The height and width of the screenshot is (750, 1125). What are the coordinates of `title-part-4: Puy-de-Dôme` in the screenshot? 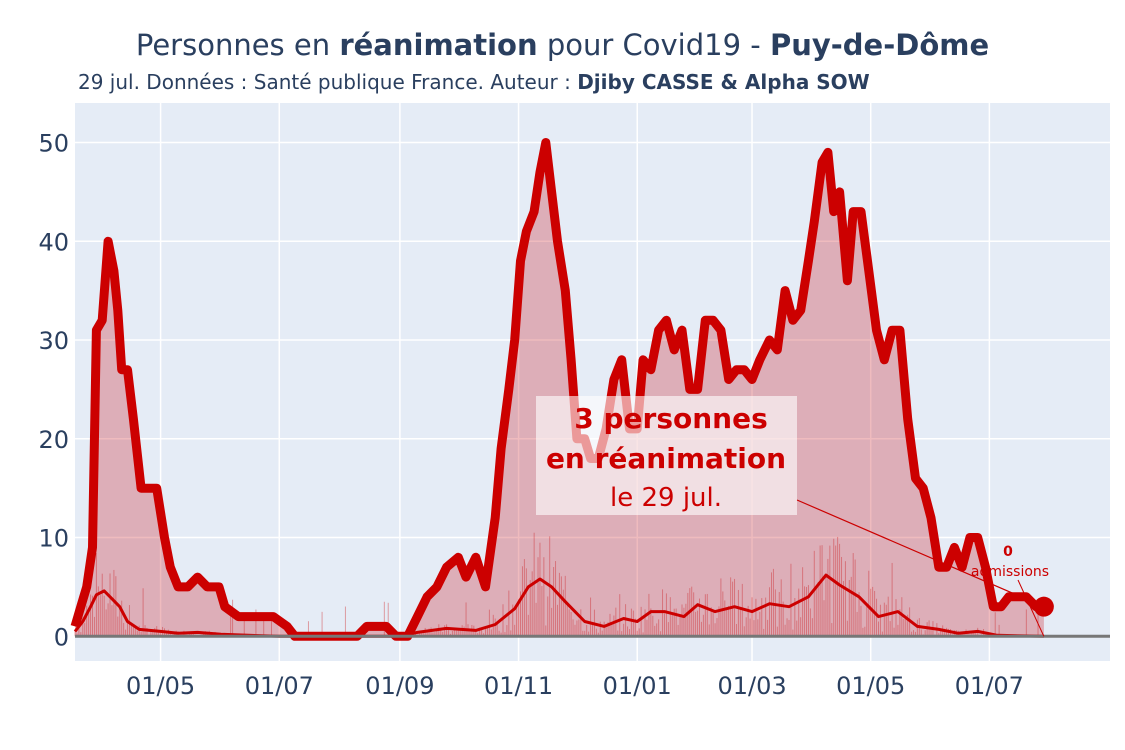 It's located at (879, 45).